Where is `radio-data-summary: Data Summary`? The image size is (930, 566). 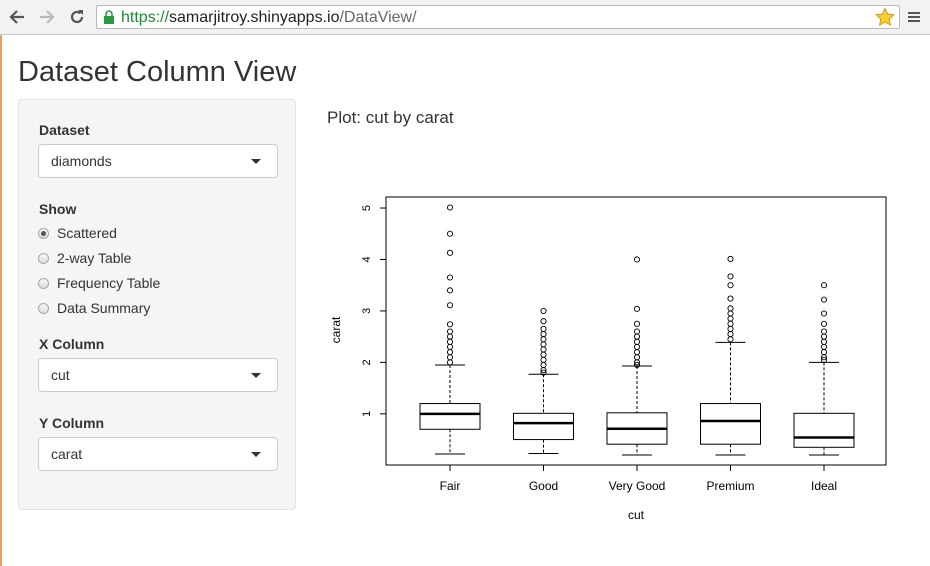
radio-data-summary: Data Summary is located at coordinates (94, 308).